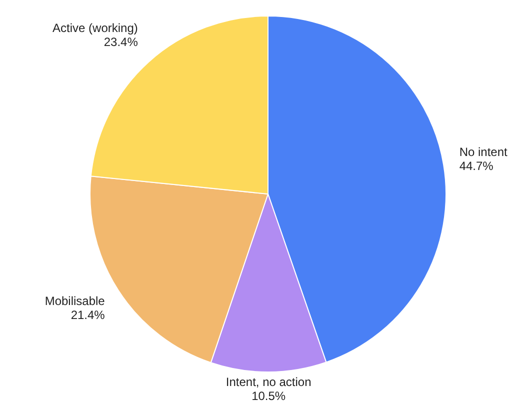 This screenshot has width=527, height=407. I want to click on slice-label: Intent, no action, so click(269, 382).